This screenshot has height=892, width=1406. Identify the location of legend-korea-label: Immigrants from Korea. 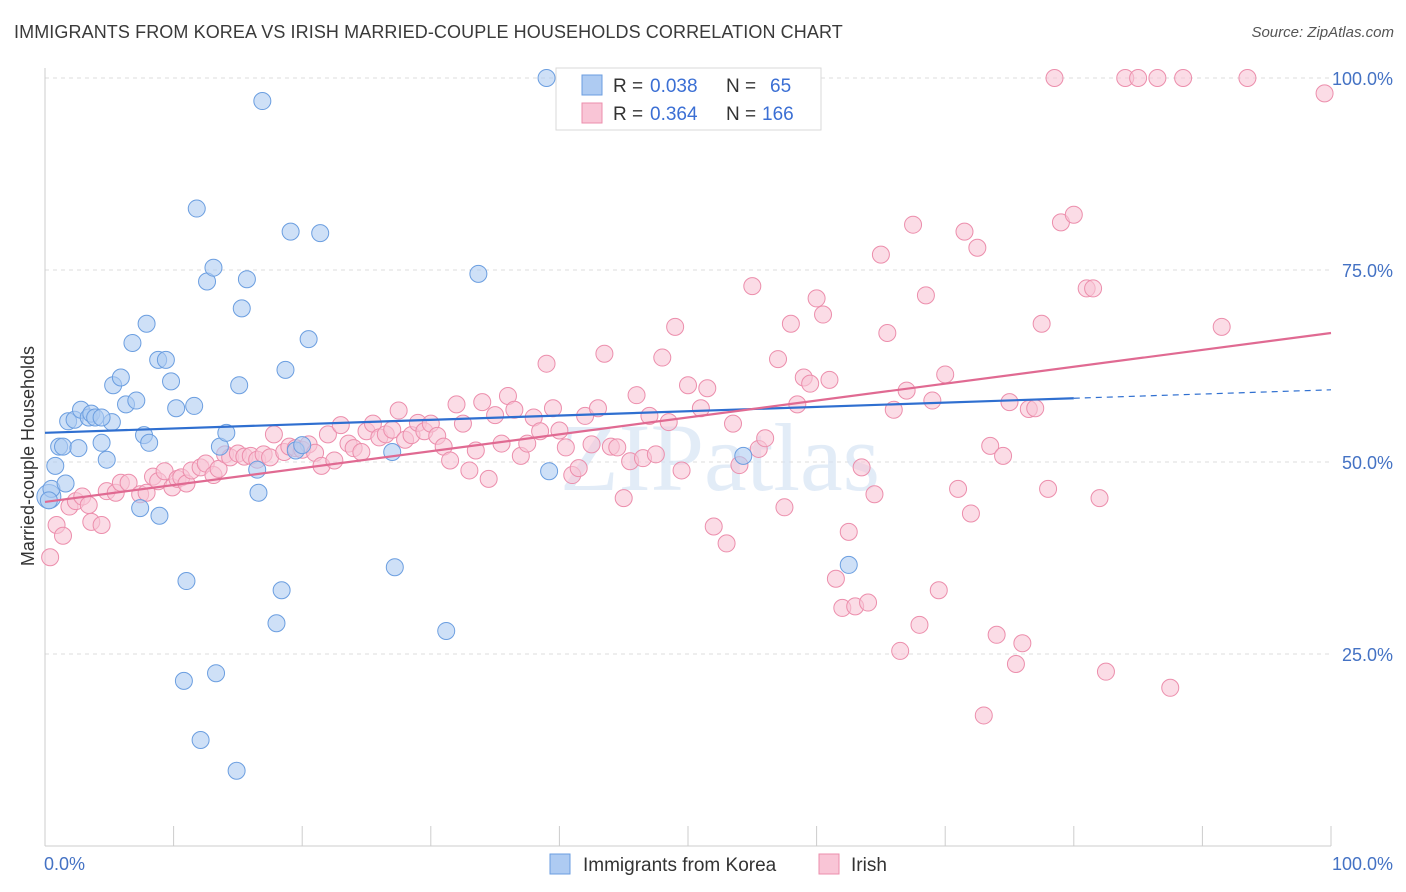
(680, 865).